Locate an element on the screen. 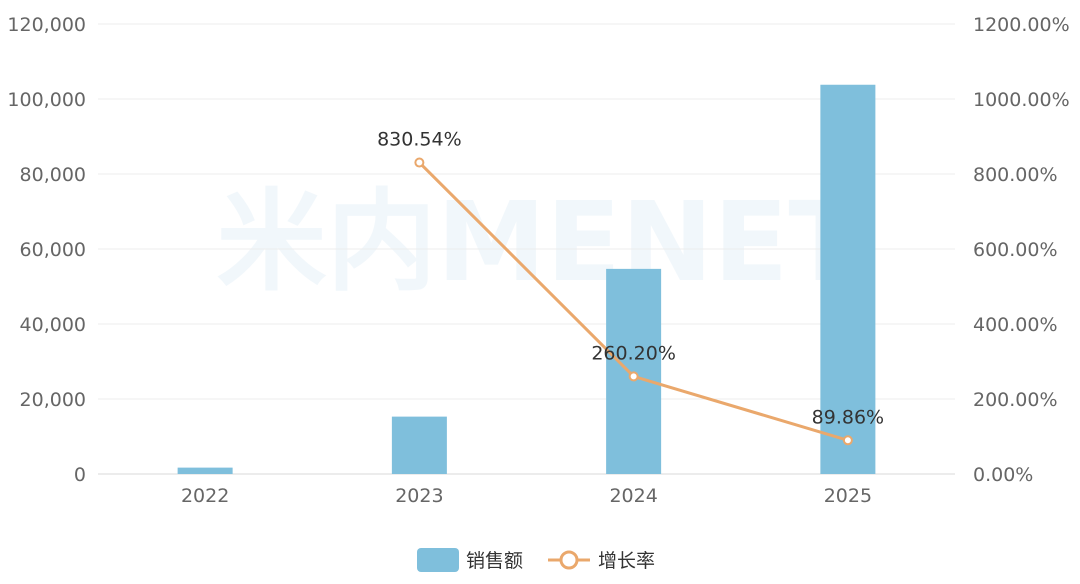 Image resolution: width=1080 pixels, height=584 pixels. right-tick-label: 600.00% is located at coordinates (1015, 250).